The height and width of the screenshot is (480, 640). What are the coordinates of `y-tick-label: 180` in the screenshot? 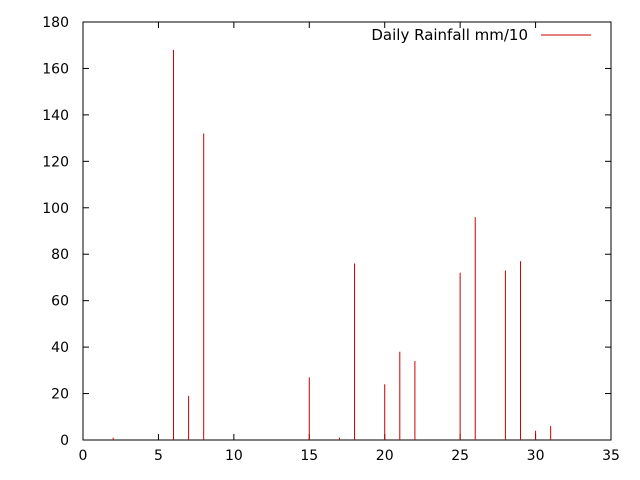 It's located at (55, 23).